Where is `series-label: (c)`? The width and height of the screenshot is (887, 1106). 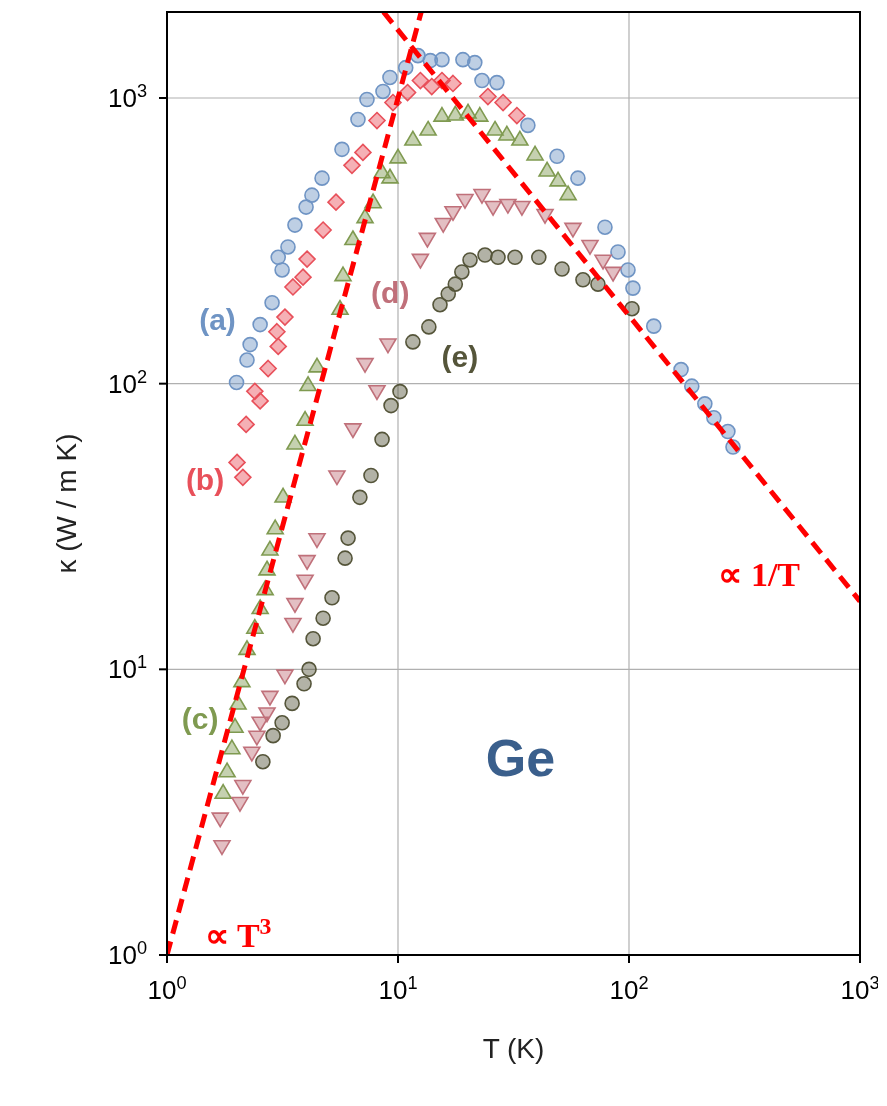
series-label: (c) is located at coordinates (200, 718).